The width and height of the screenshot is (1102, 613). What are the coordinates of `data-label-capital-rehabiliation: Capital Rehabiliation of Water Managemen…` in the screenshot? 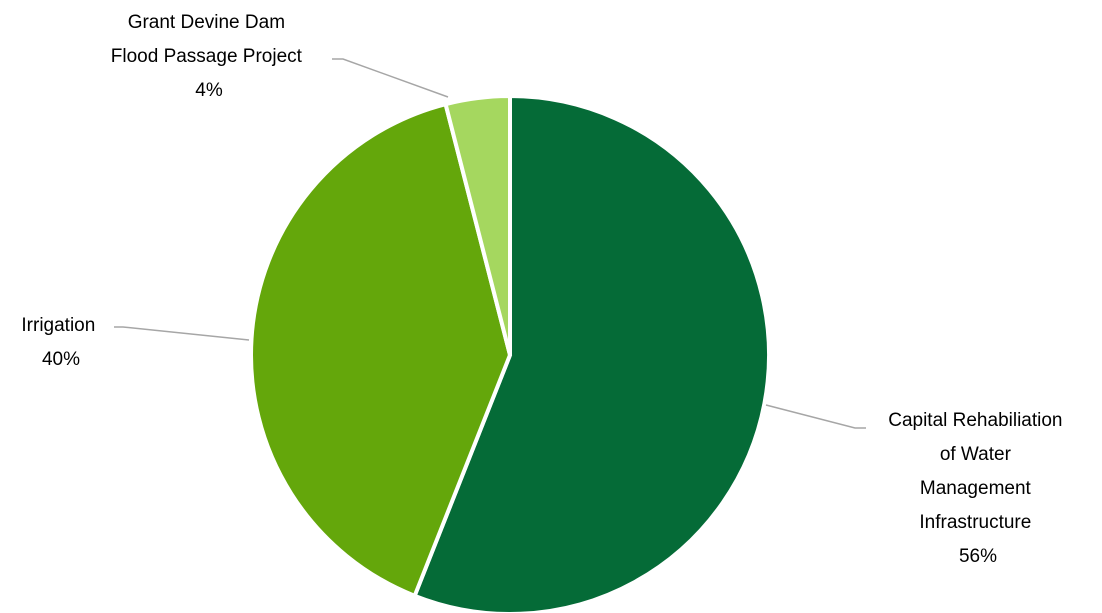 It's located at (978, 488).